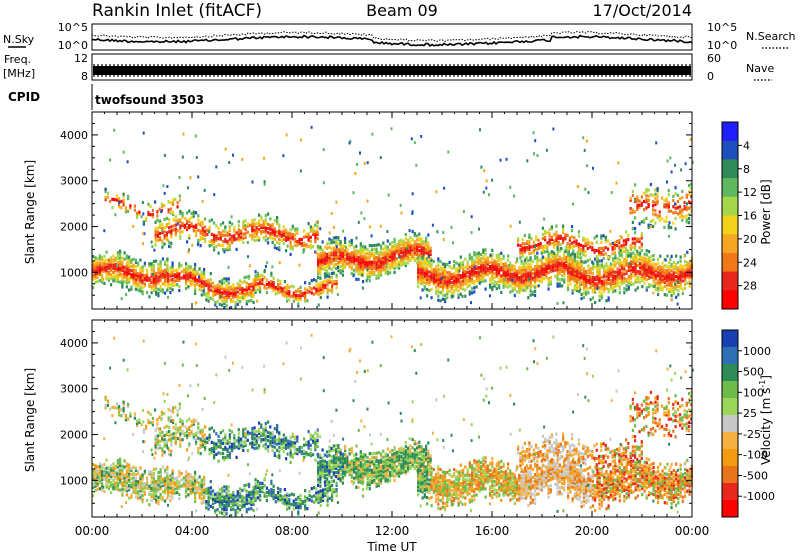  I want to click on beam-title: Beam 09, so click(402, 10).